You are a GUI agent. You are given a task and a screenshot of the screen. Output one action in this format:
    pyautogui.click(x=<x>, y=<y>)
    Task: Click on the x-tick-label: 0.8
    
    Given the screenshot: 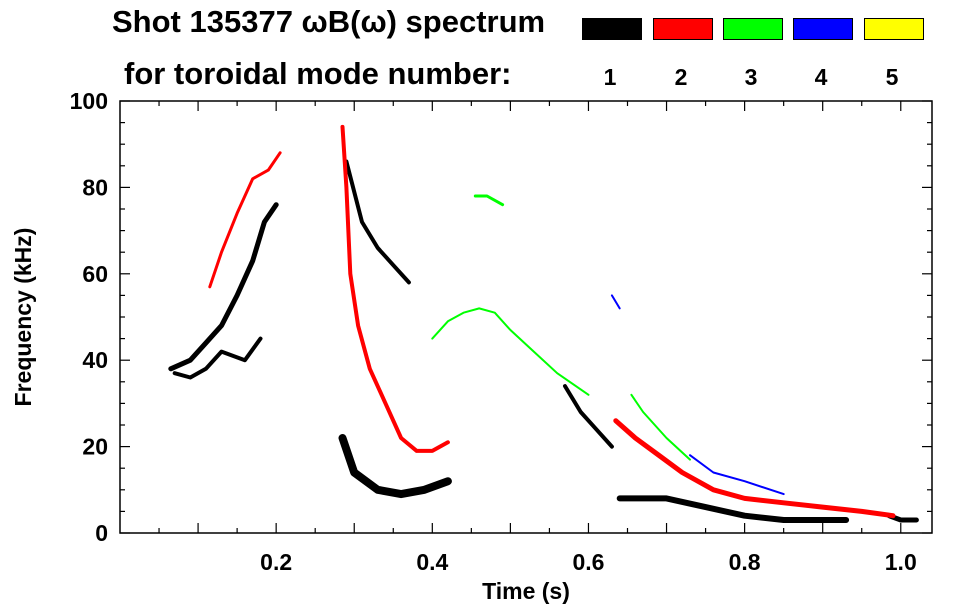 What is the action you would take?
    pyautogui.click(x=745, y=562)
    